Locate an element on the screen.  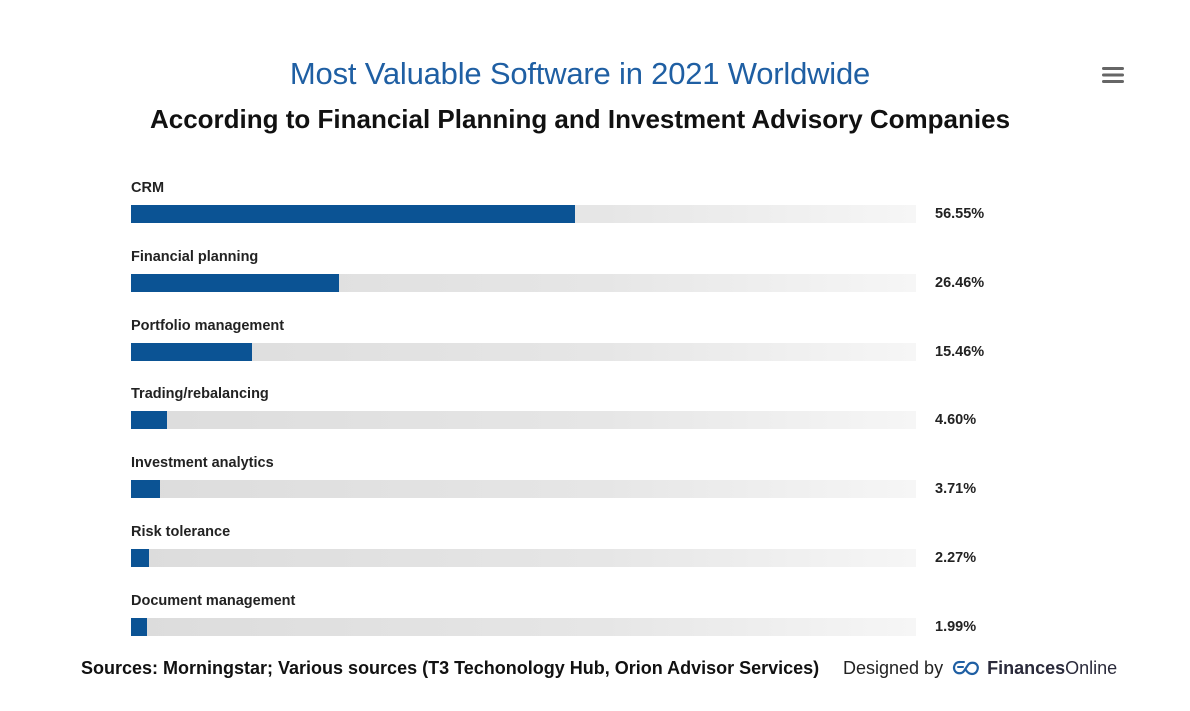
bar-label: Investment analytics is located at coordinates (202, 463).